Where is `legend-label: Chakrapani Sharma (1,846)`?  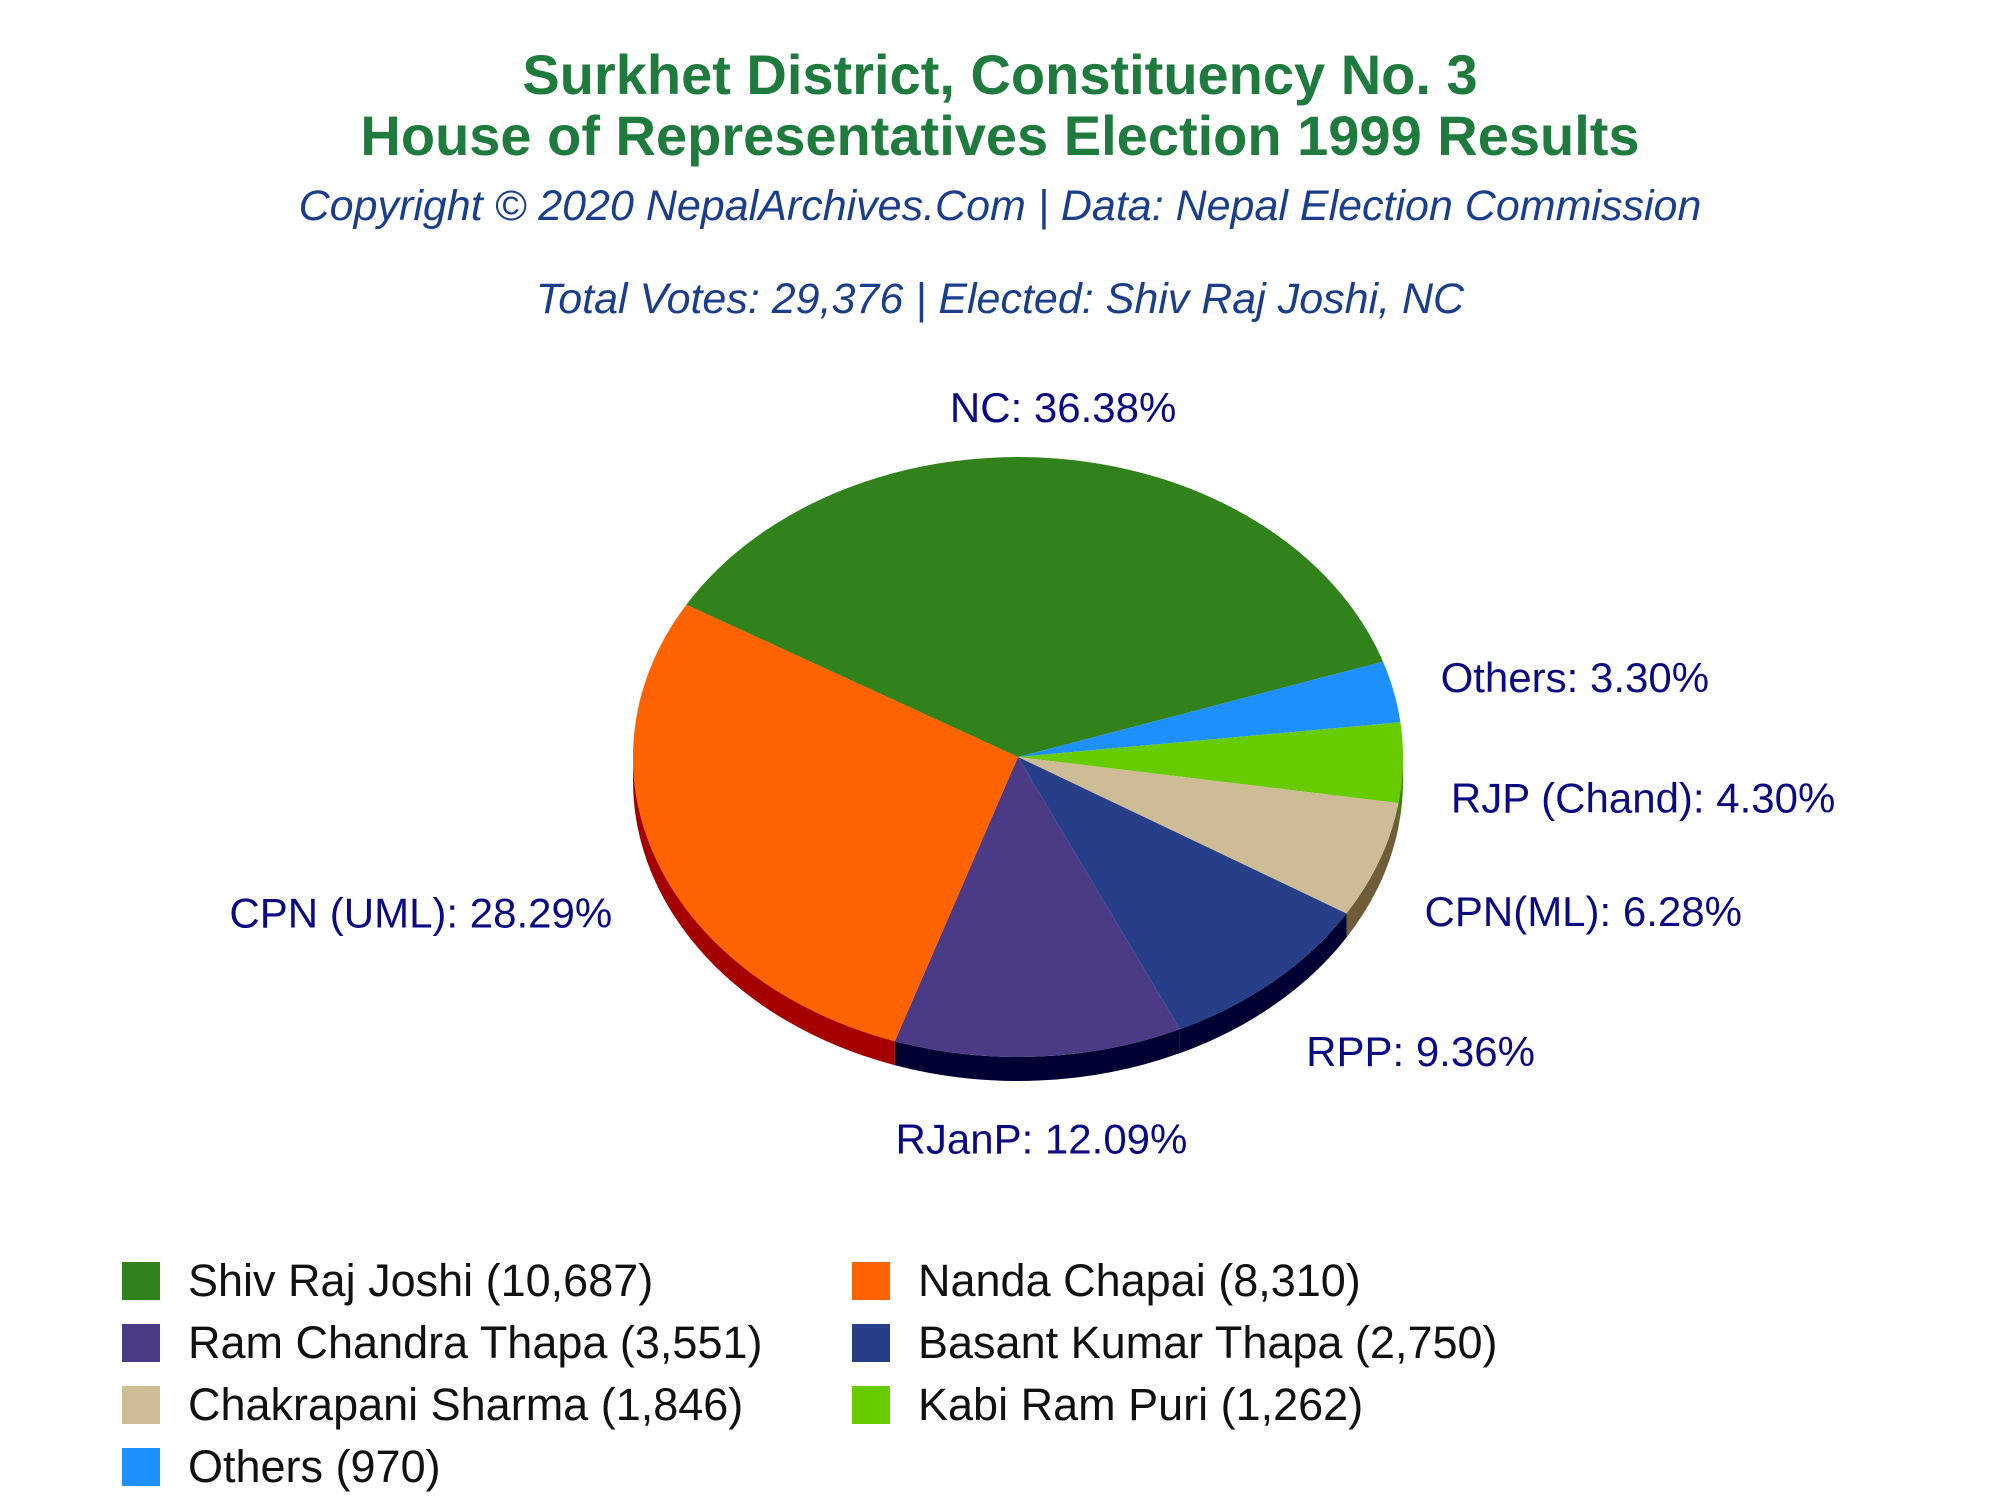
legend-label: Chakrapani Sharma (1,846) is located at coordinates (466, 1404).